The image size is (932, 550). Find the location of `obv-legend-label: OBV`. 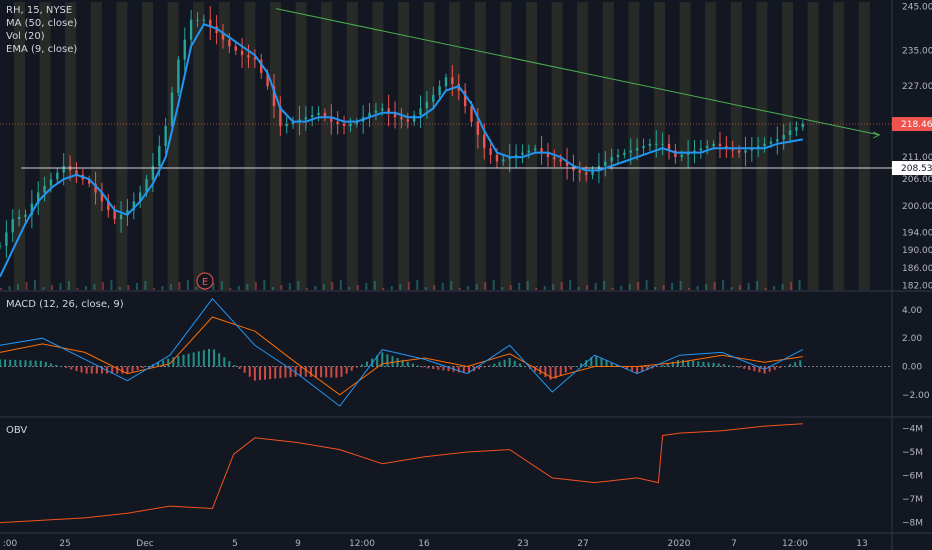

obv-legend-label: OBV is located at coordinates (17, 430).